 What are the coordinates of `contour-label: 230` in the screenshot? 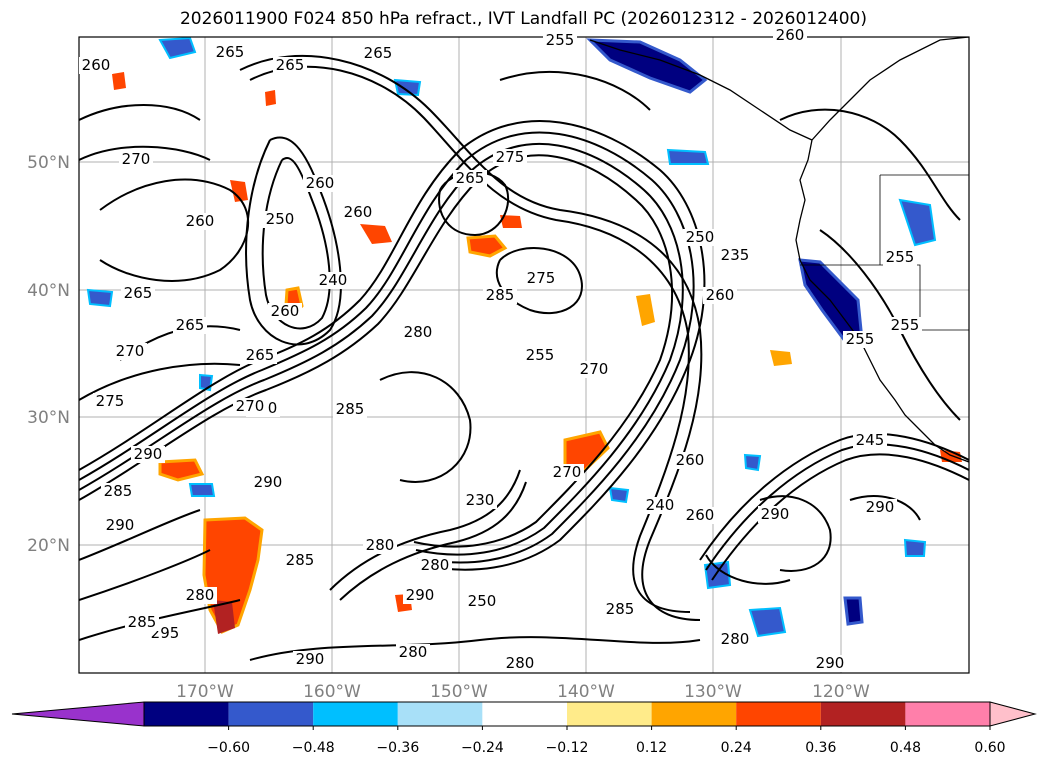 It's located at (480, 500).